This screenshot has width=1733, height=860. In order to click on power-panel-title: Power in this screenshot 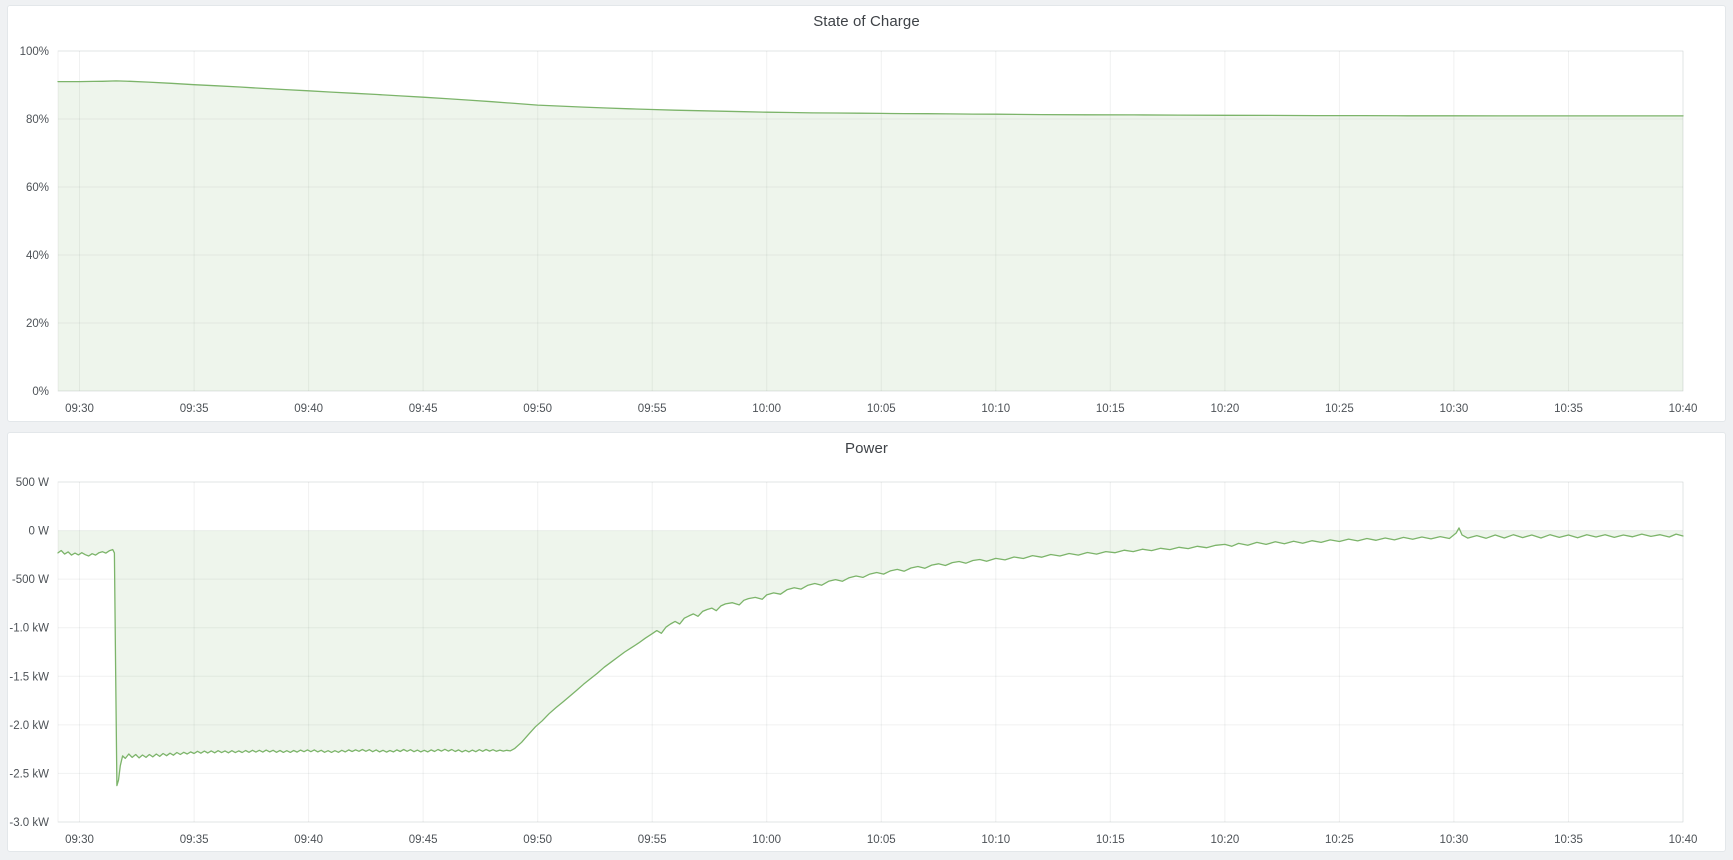, I will do `click(866, 448)`.